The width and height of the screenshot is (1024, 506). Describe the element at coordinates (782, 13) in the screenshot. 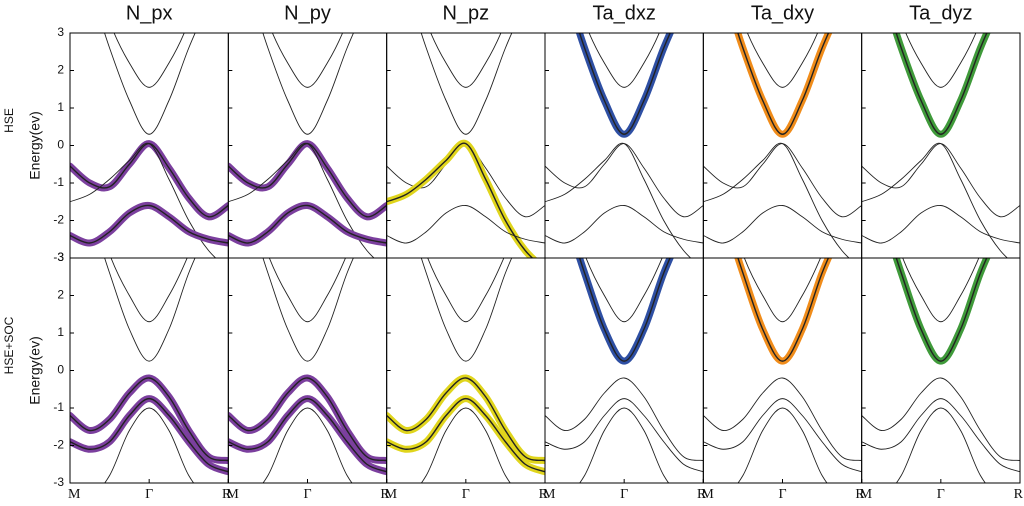

I see `column-title: Ta_dxy` at that location.